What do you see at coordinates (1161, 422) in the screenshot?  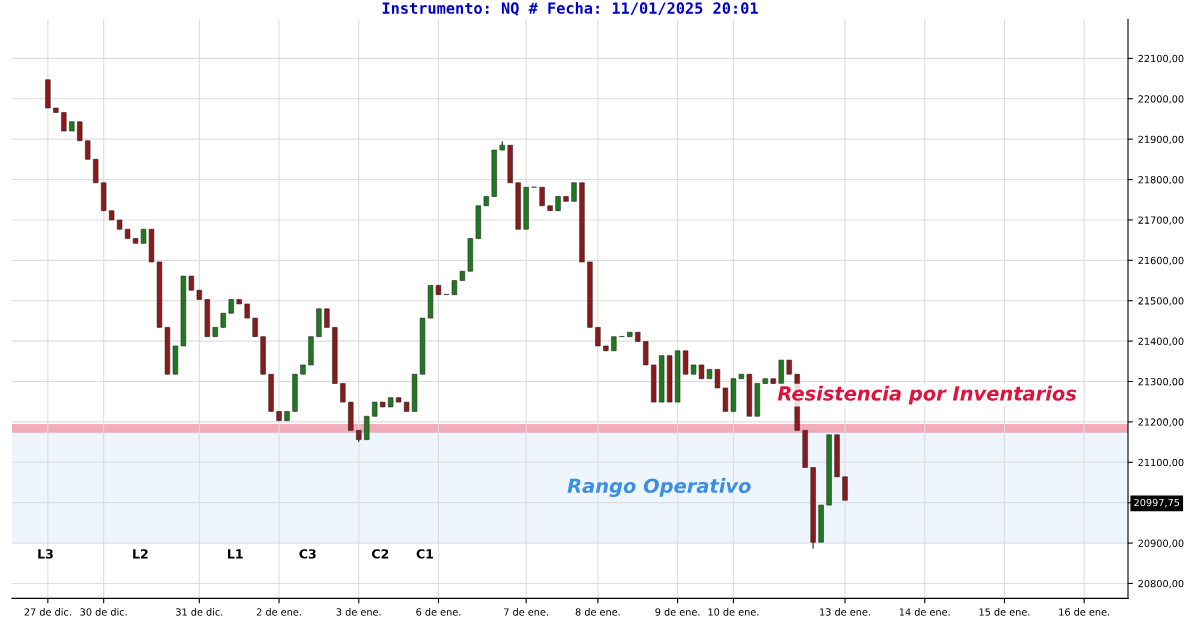 I see `y-tick-label: 21200,00` at bounding box center [1161, 422].